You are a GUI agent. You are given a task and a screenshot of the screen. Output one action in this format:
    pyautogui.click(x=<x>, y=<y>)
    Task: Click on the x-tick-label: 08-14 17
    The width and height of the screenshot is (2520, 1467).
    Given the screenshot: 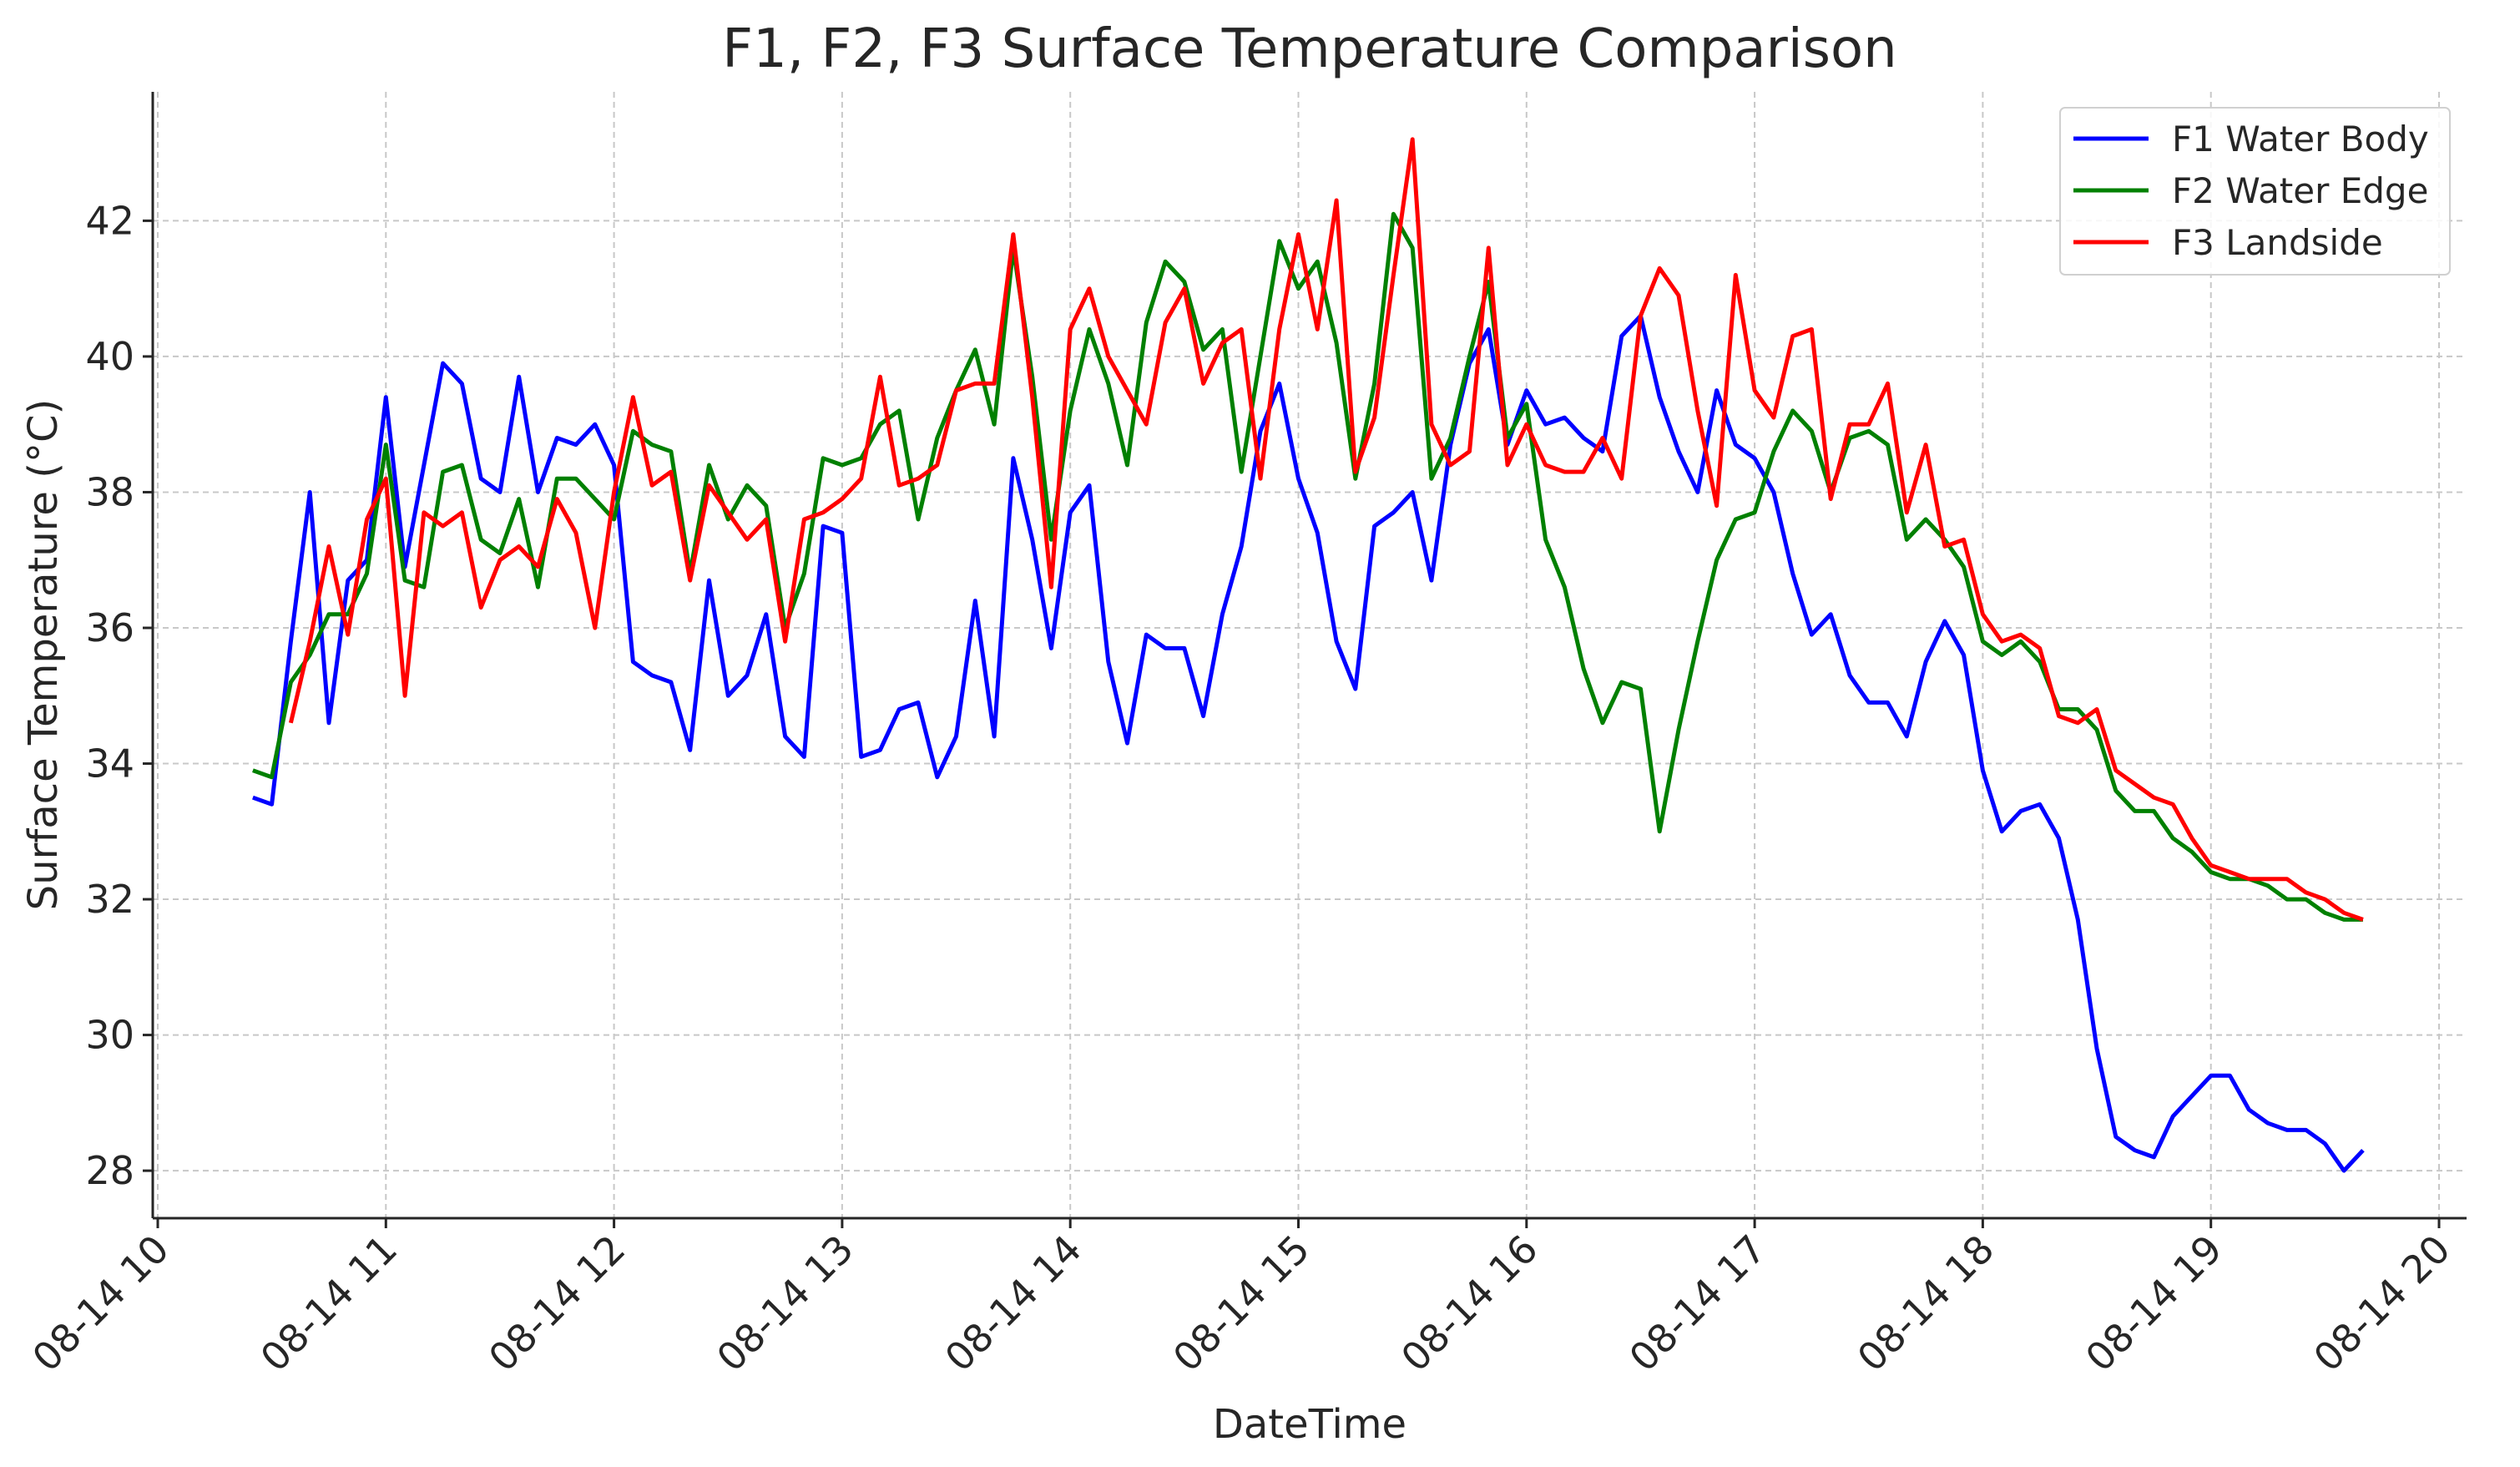 What is the action you would take?
    pyautogui.click(x=1697, y=1303)
    